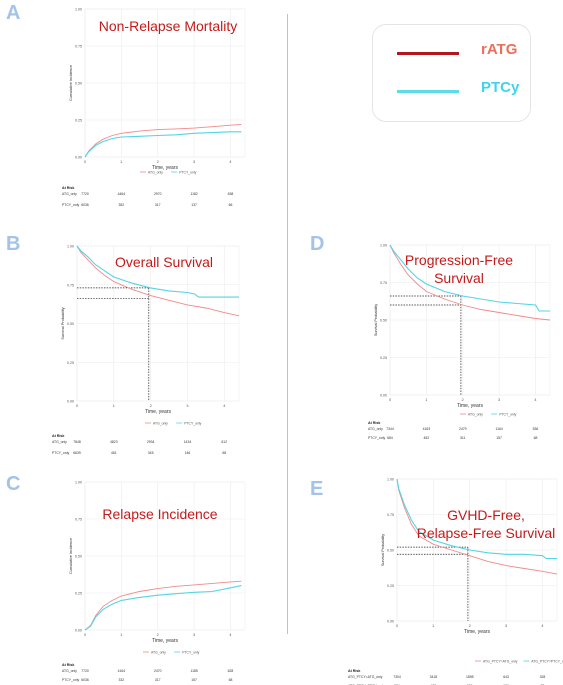 Image resolution: width=563 pixels, height=685 pixels. What do you see at coordinates (543, 677) in the screenshot?
I see `risk-table-cell: 328` at bounding box center [543, 677].